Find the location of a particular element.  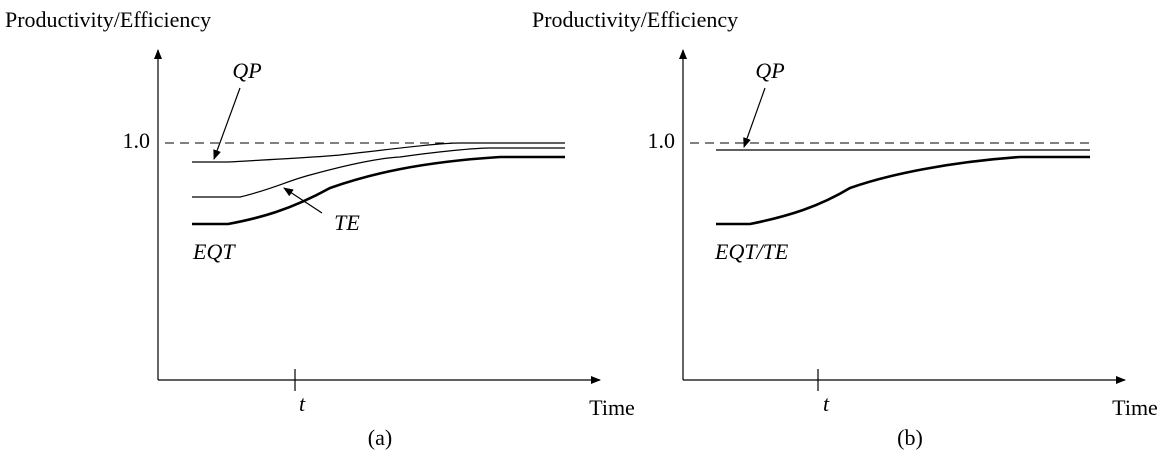

curve-eqt-te is located at coordinates (903, 190).